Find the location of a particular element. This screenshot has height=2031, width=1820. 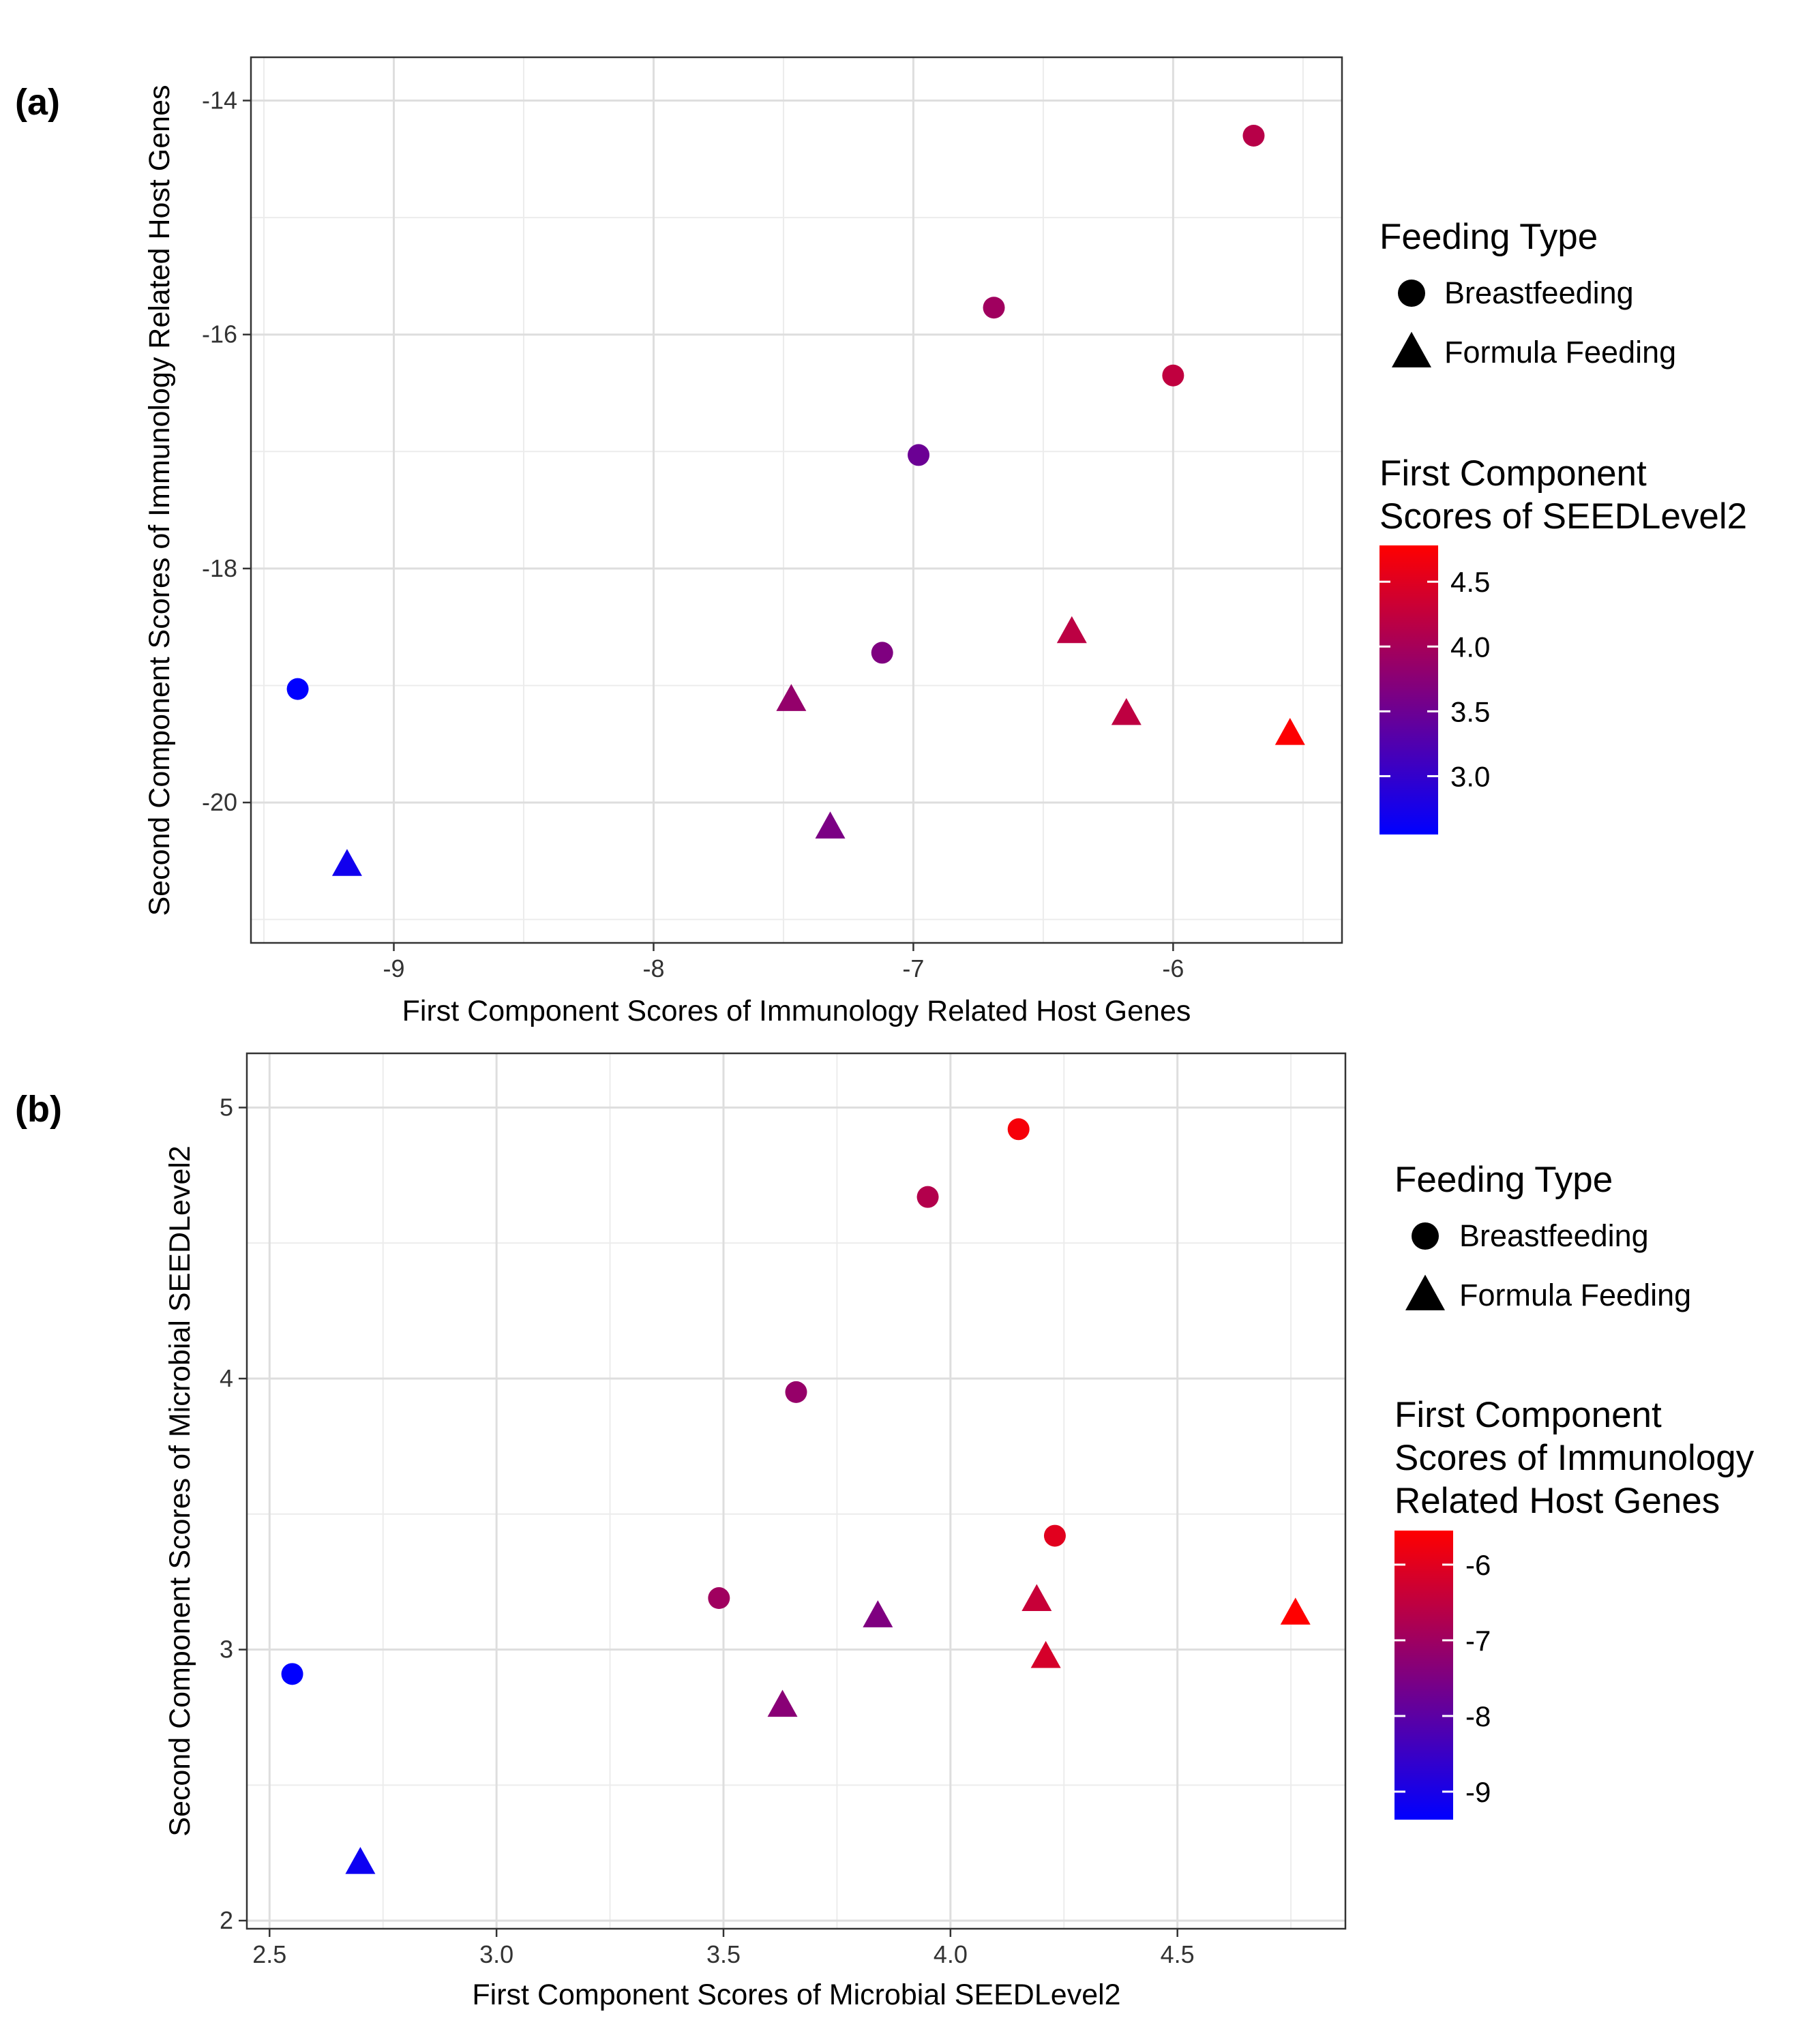

colorbar-tick-label: 3.5 is located at coordinates (1470, 711).